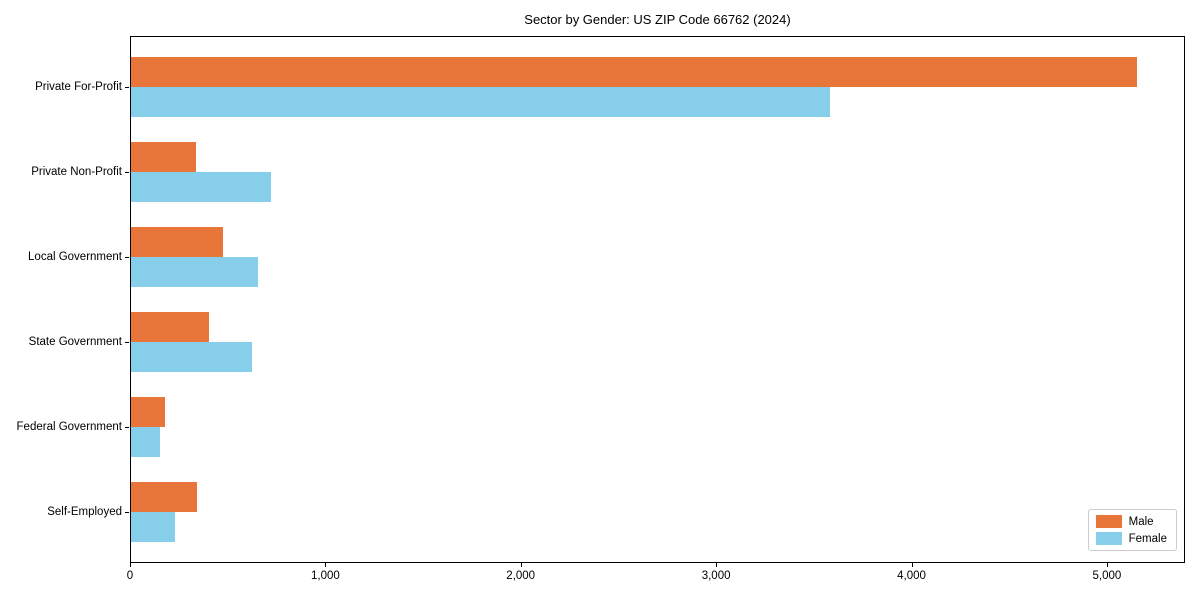 The height and width of the screenshot is (600, 1200). Describe the element at coordinates (1141, 521) in the screenshot. I see `legend-label: Male` at that location.